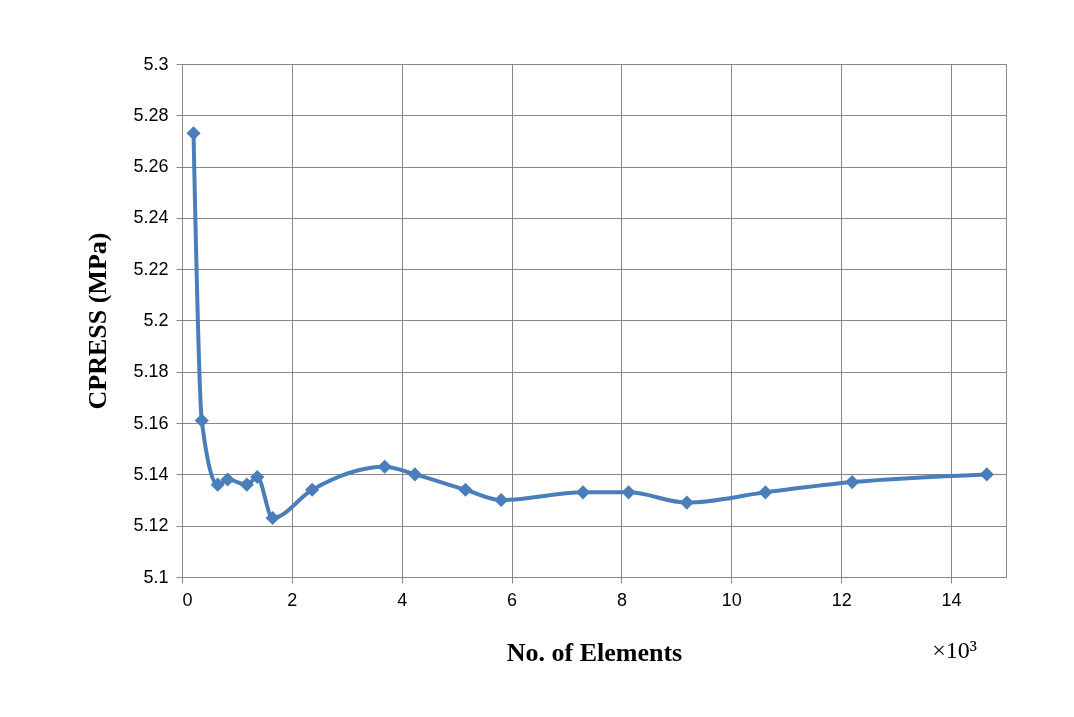 The width and height of the screenshot is (1074, 717). What do you see at coordinates (151, 473) in the screenshot?
I see `y-tick-label: 5.14` at bounding box center [151, 473].